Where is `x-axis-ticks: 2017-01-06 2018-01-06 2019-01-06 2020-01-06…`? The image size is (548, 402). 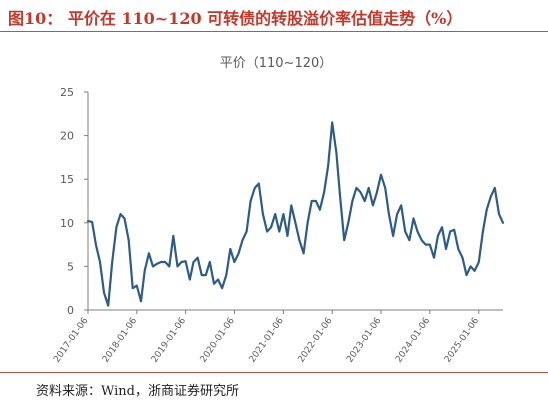
x-axis-ticks: 2017-01-06 2018-01-06 2019-01-06 2020-01-06… is located at coordinates (266, 337).